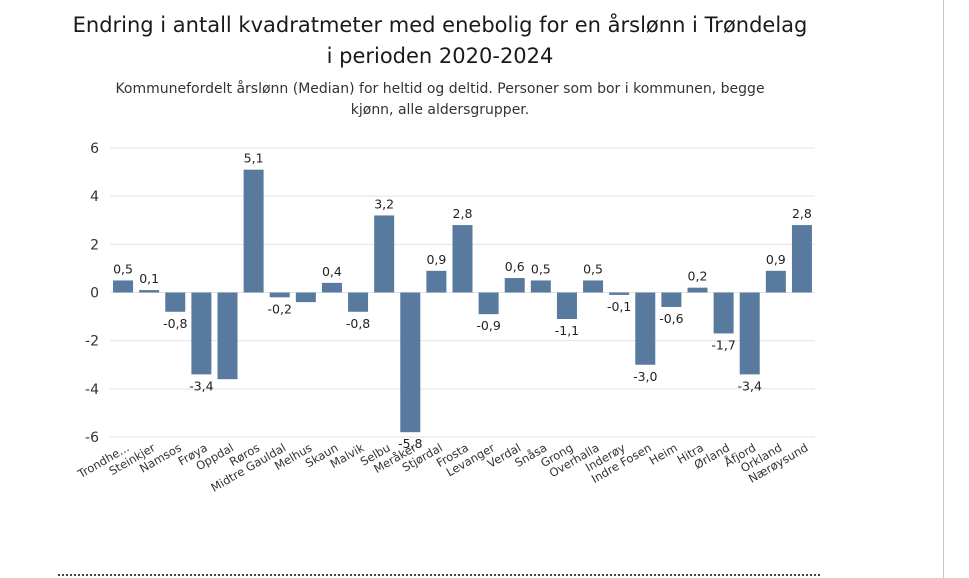  I want to click on chart-title-line-2: i perioden 2020-2024, so click(440, 56).